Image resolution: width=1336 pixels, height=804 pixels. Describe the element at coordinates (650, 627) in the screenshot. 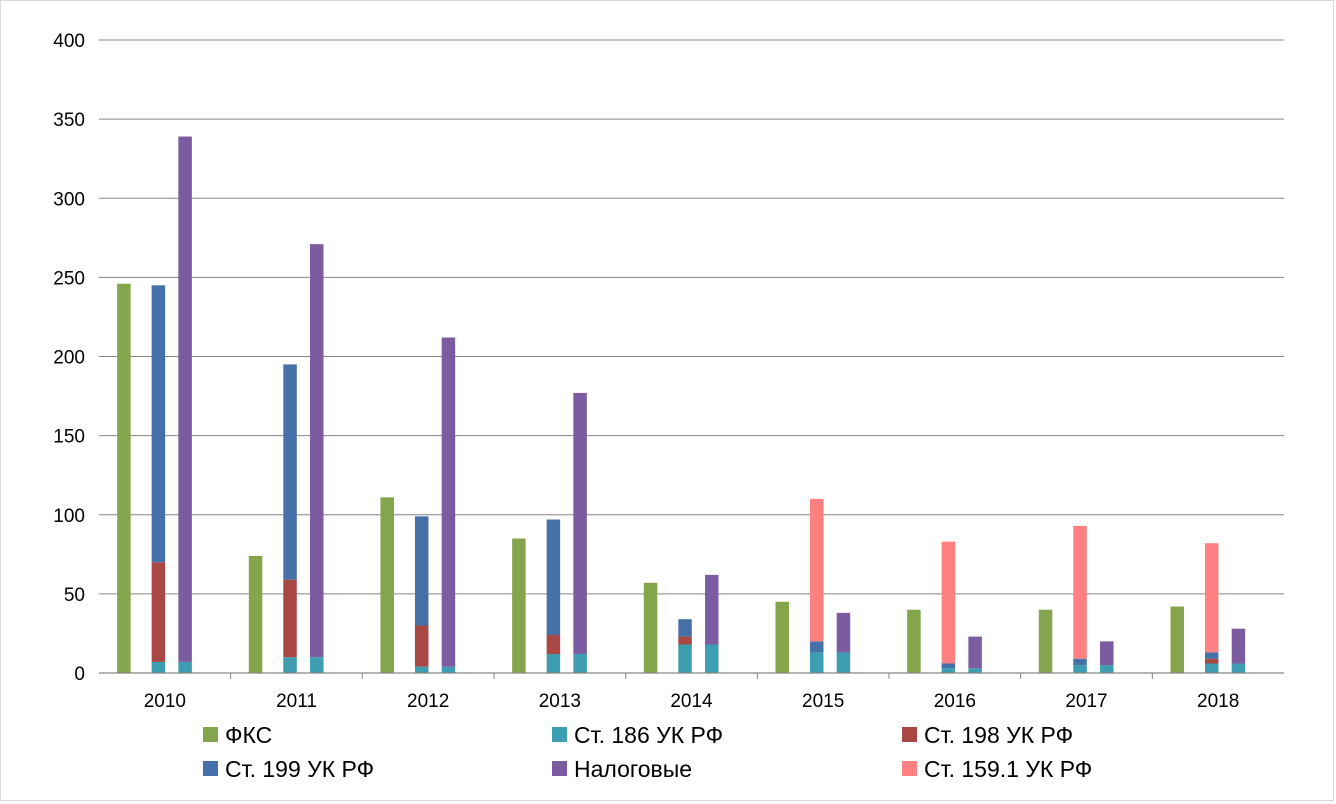

I see `bar-2014-фкс` at that location.